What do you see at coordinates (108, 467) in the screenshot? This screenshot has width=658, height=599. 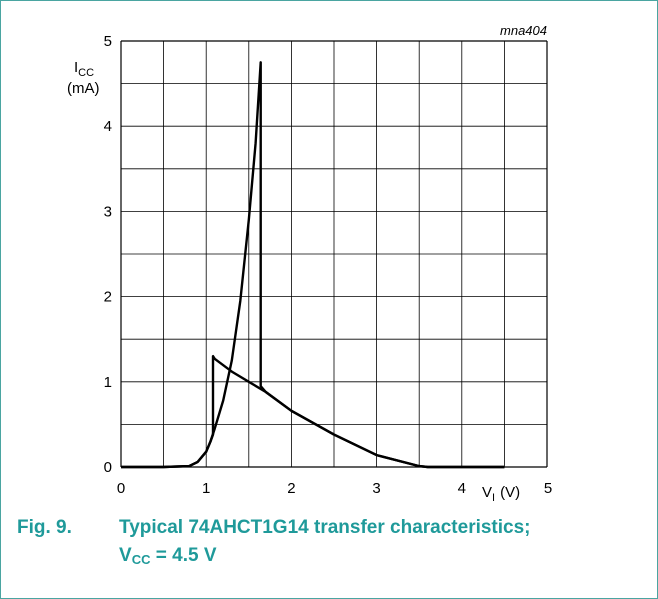 I see `y-tick-label: 0` at bounding box center [108, 467].